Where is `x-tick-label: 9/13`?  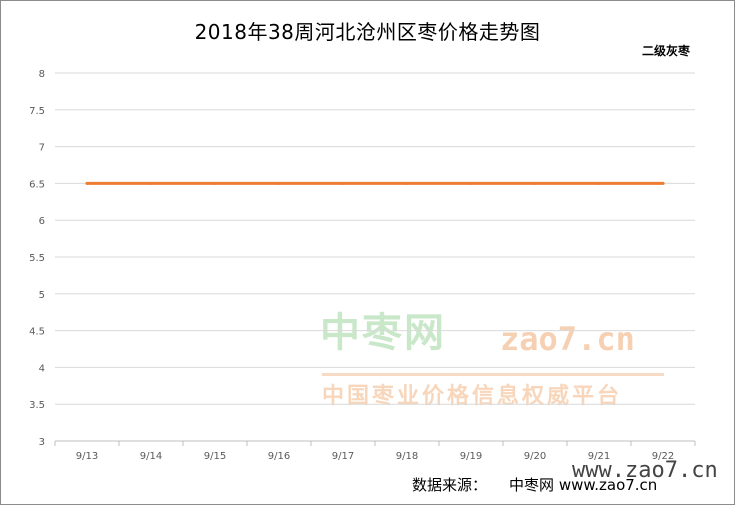
x-tick-label: 9/13 is located at coordinates (87, 456).